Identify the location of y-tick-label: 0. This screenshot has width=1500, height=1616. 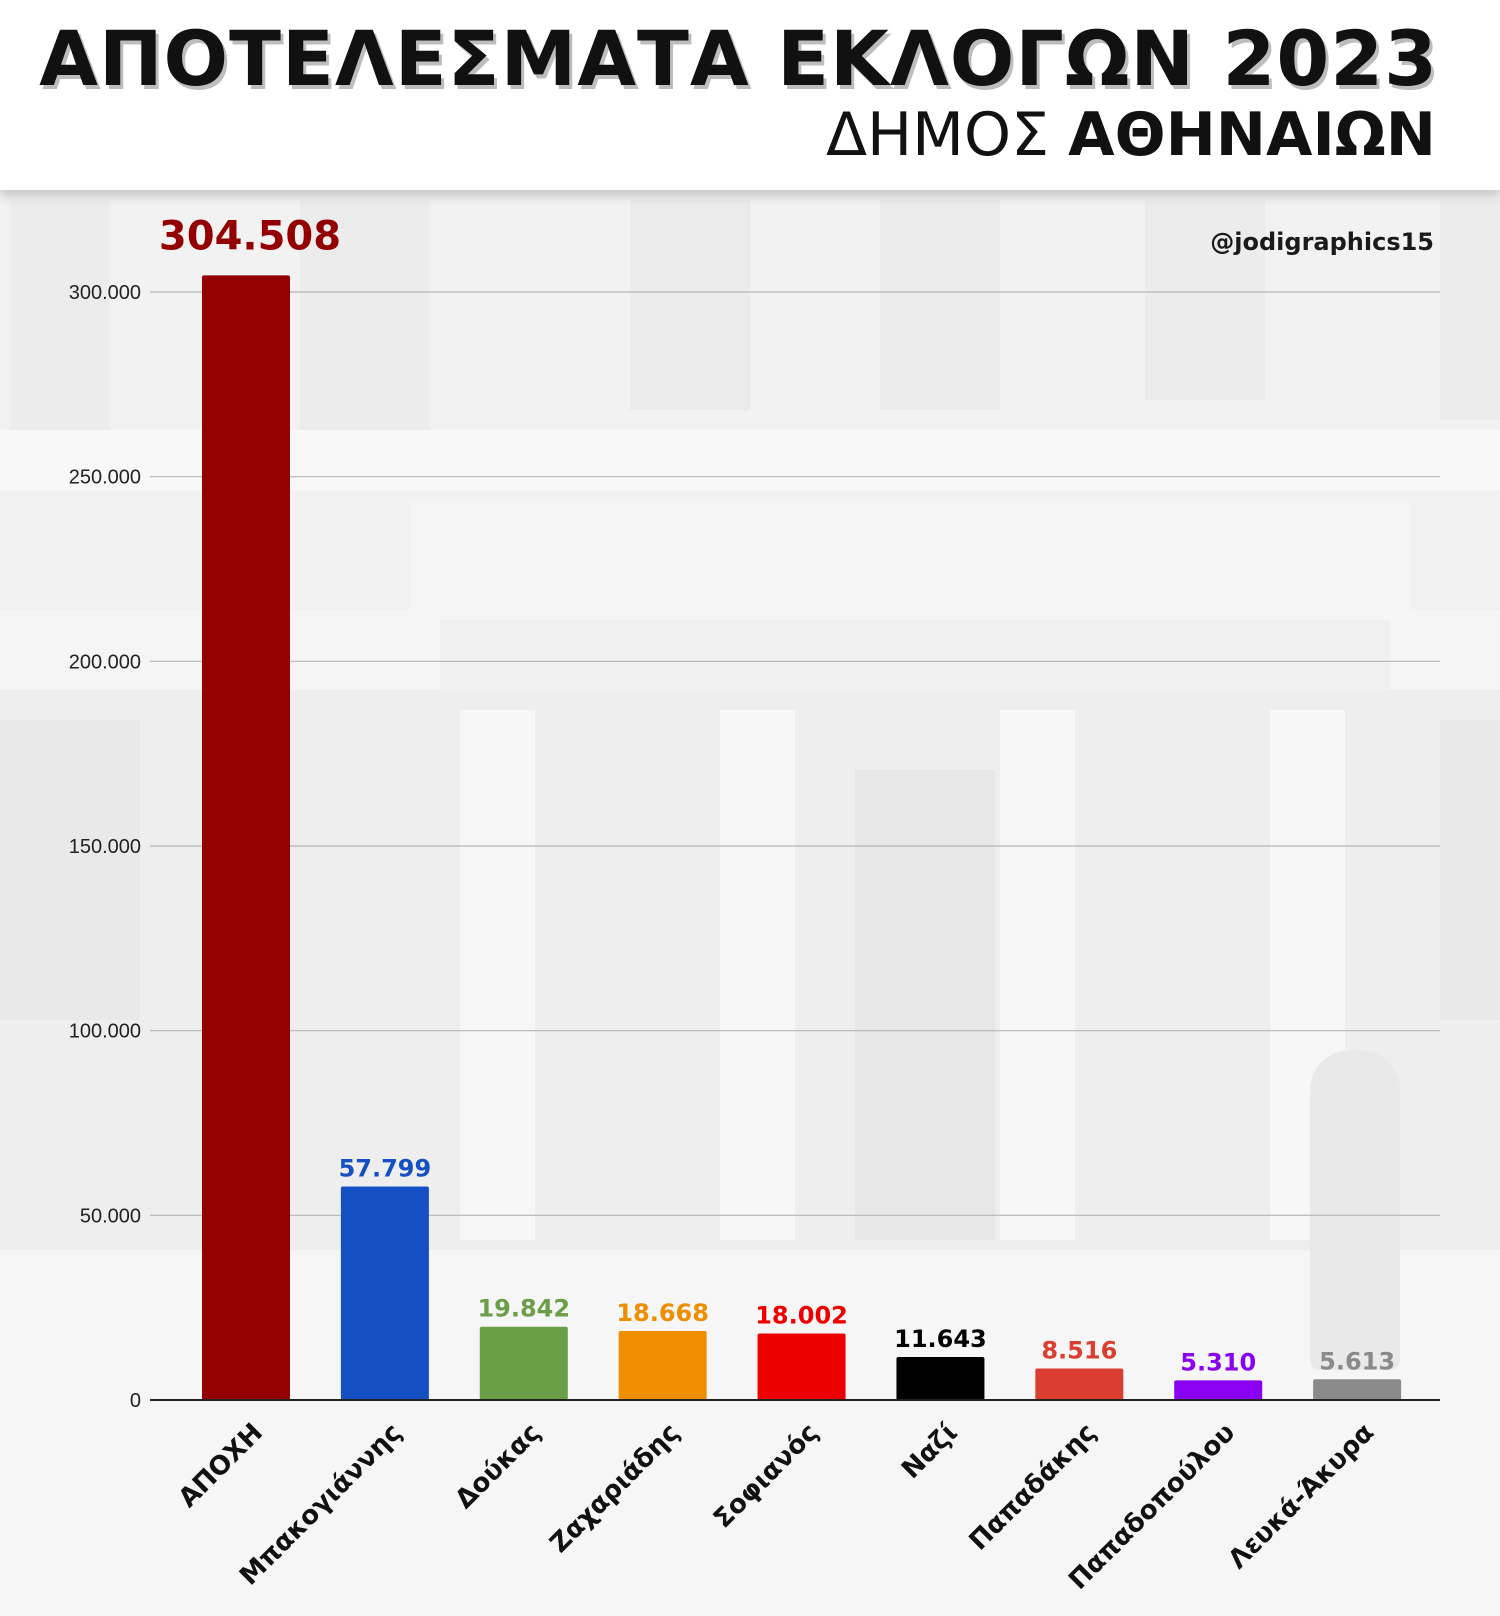
(135, 1401).